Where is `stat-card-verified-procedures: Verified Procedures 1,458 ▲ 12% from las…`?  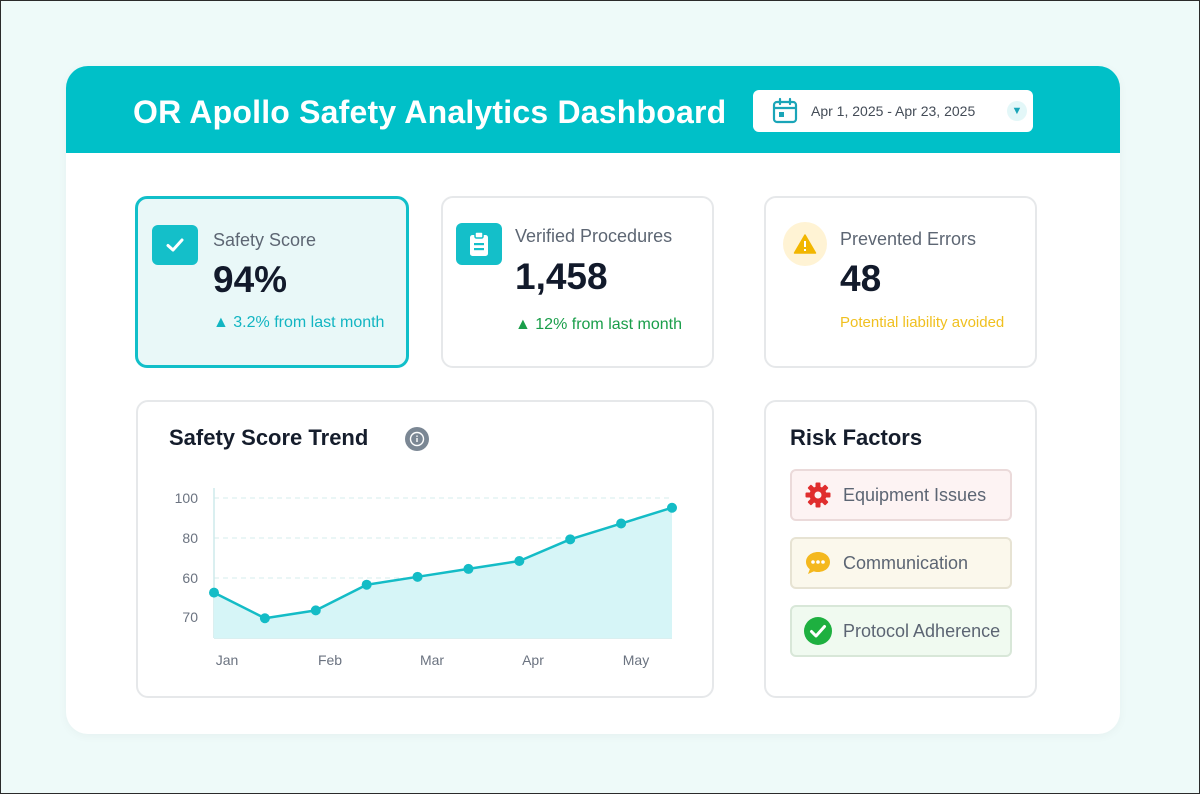
stat-card-verified-procedures: Verified Procedures 1,458 ▲ 12% from las… is located at coordinates (577, 282).